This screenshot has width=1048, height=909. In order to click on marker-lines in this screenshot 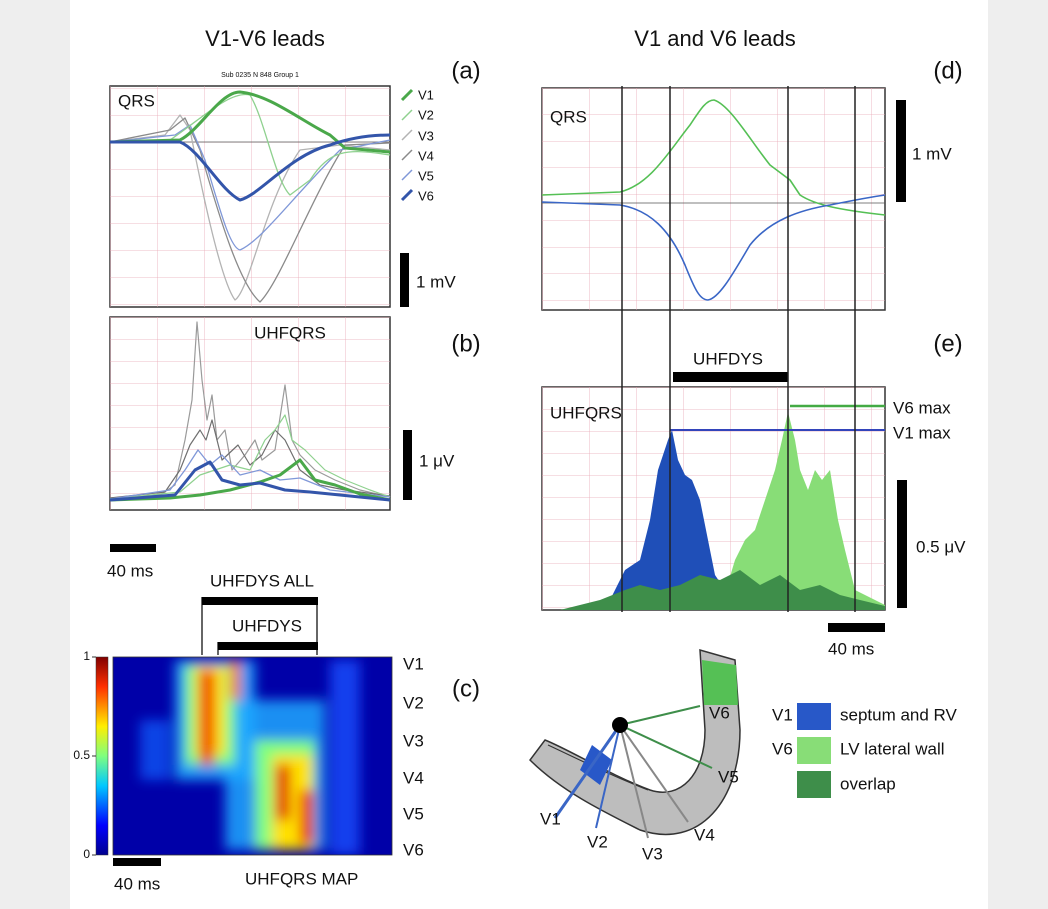, I will do `click(738, 349)`.